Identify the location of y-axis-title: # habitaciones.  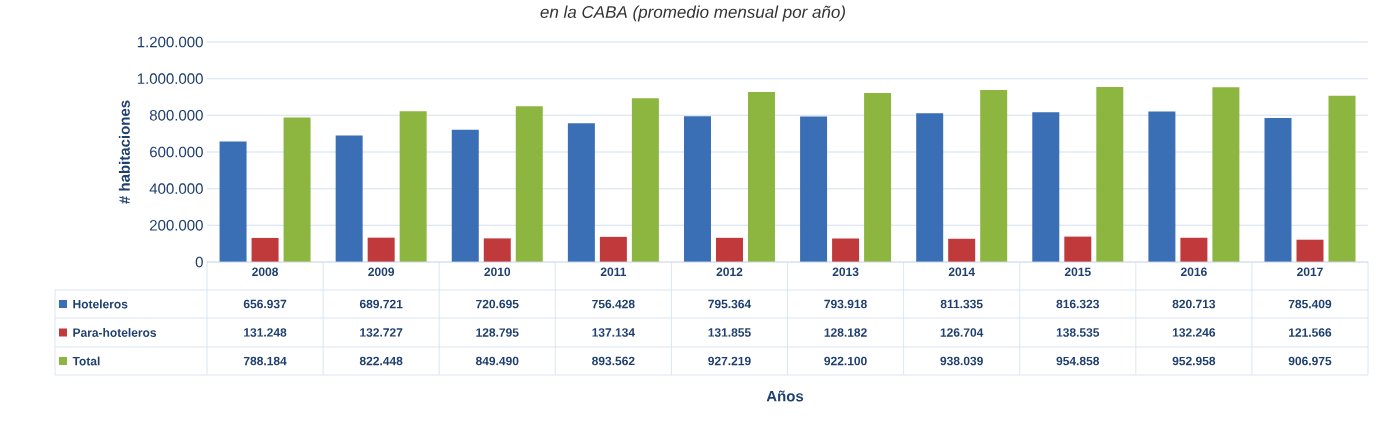
(124, 152).